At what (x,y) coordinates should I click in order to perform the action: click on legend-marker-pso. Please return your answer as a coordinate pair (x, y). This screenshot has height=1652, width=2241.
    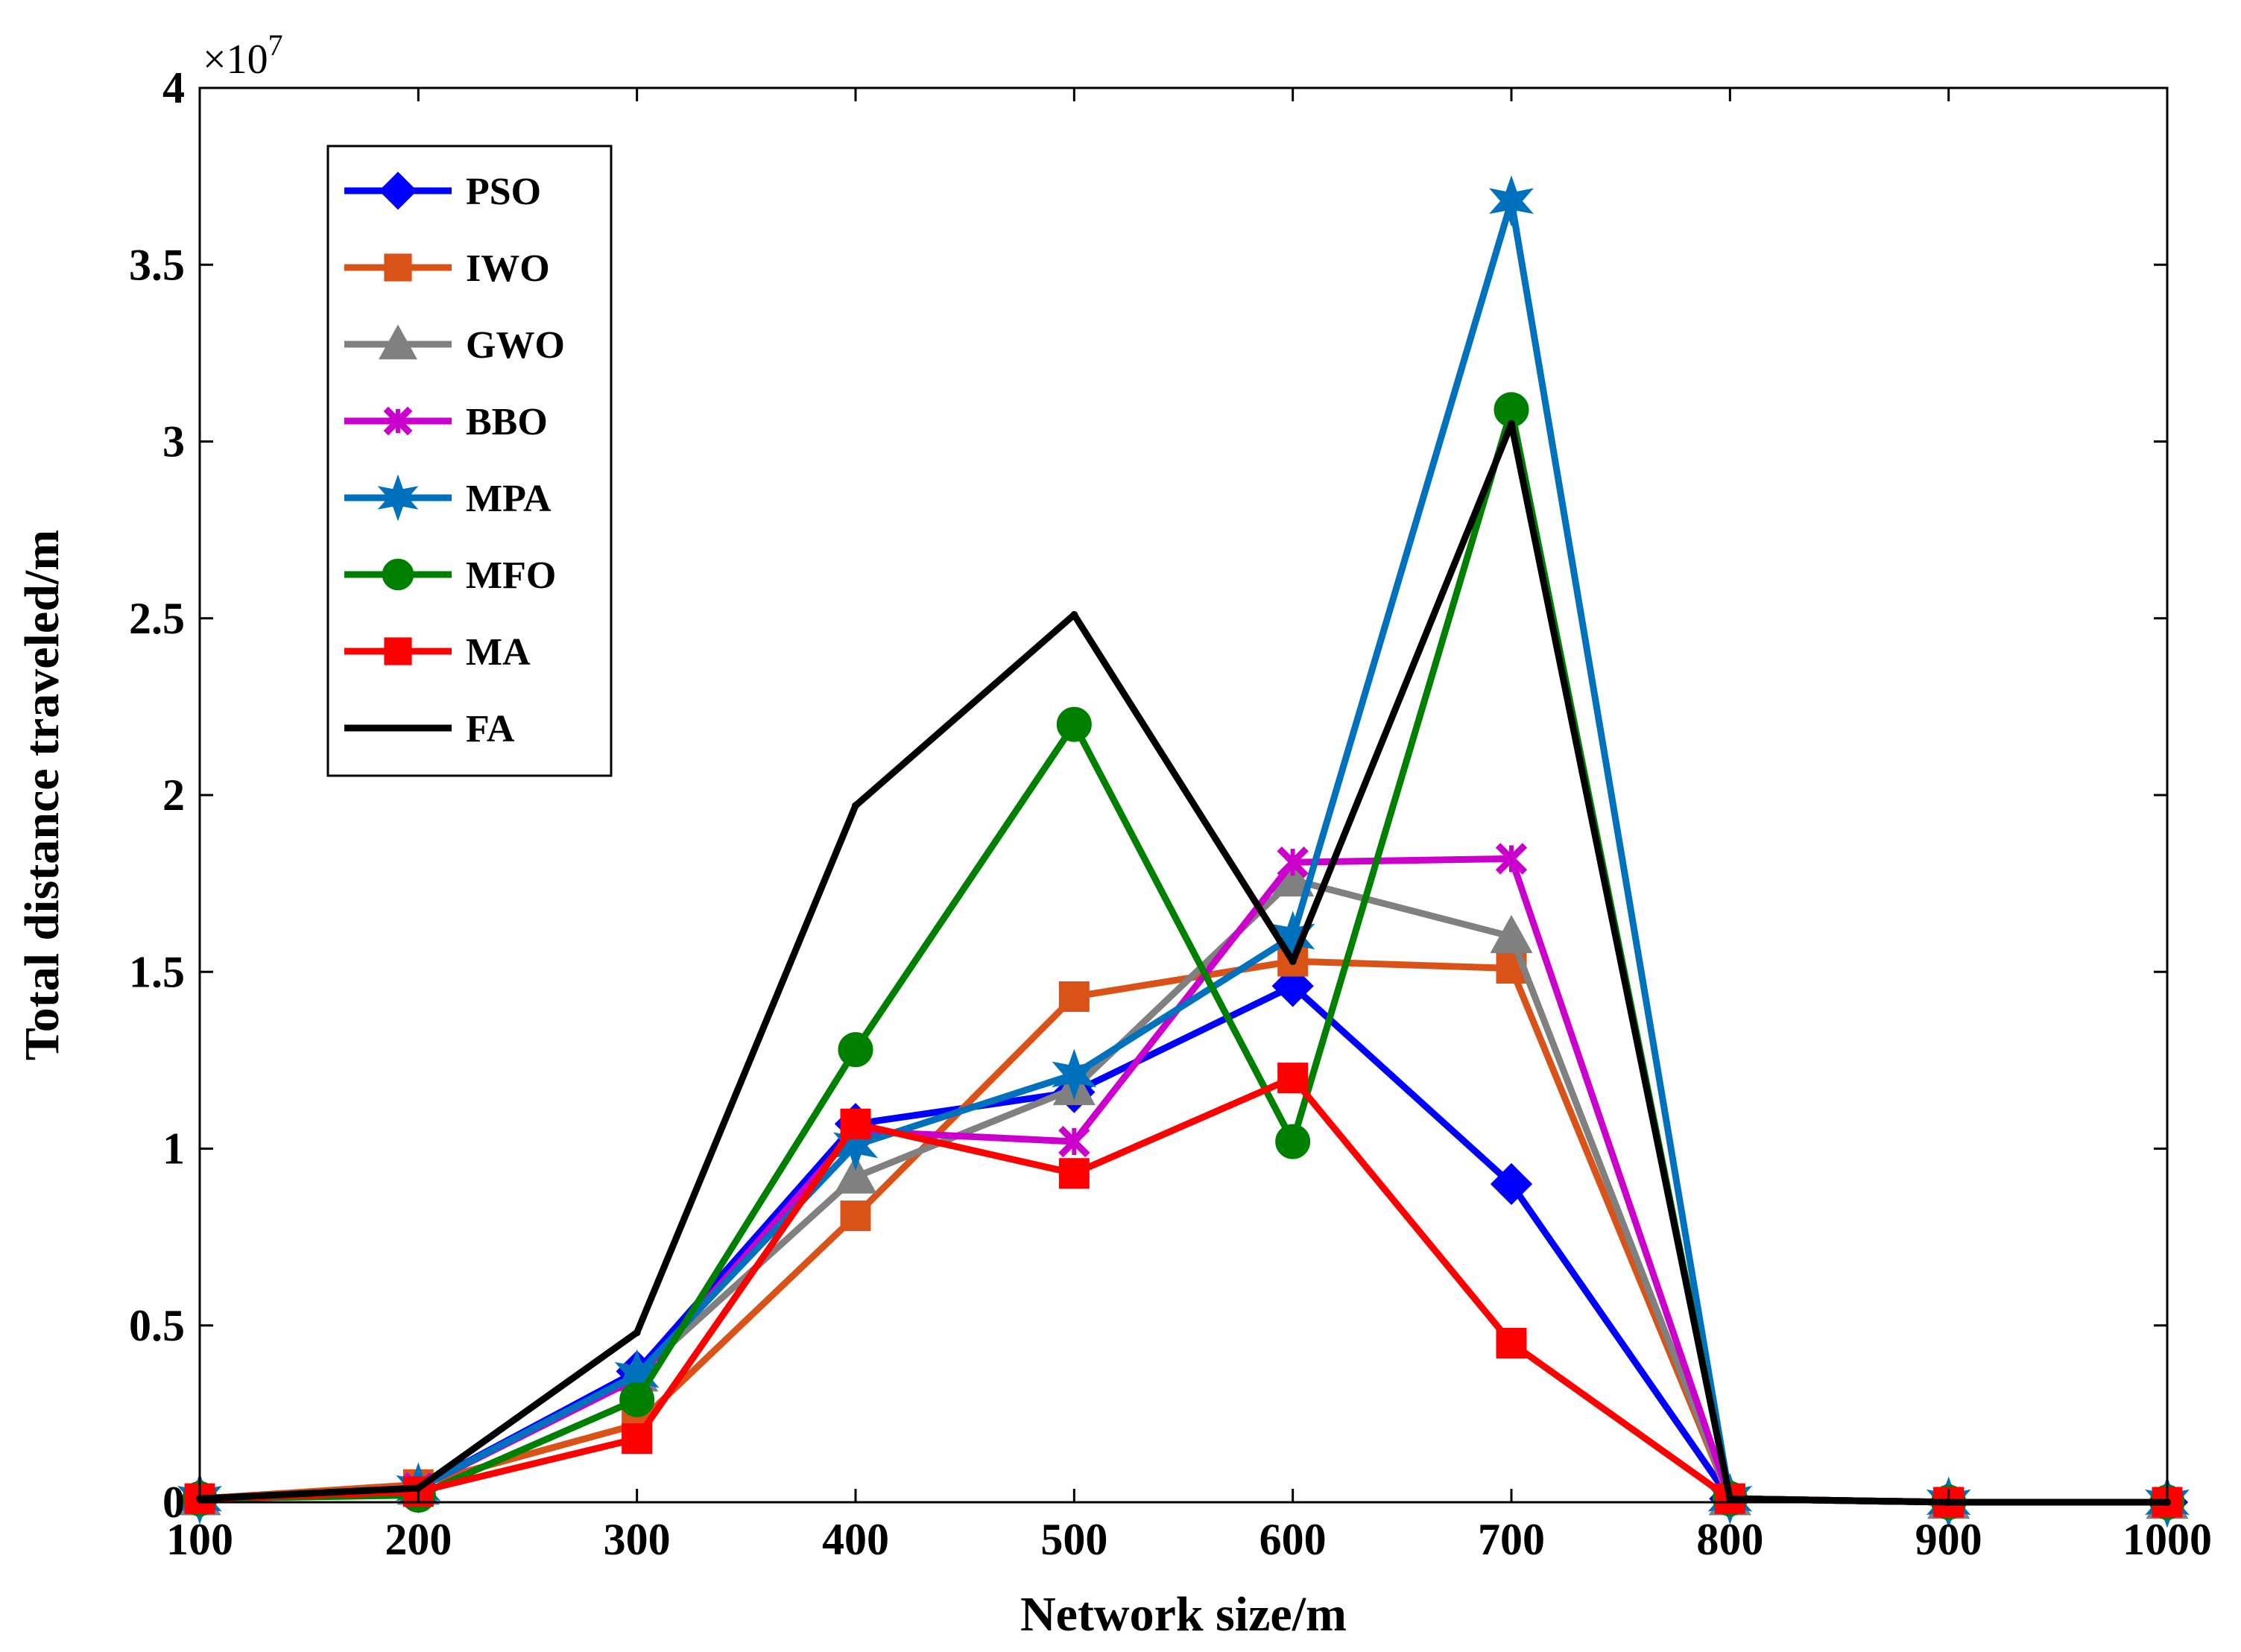
    Looking at the image, I should click on (398, 191).